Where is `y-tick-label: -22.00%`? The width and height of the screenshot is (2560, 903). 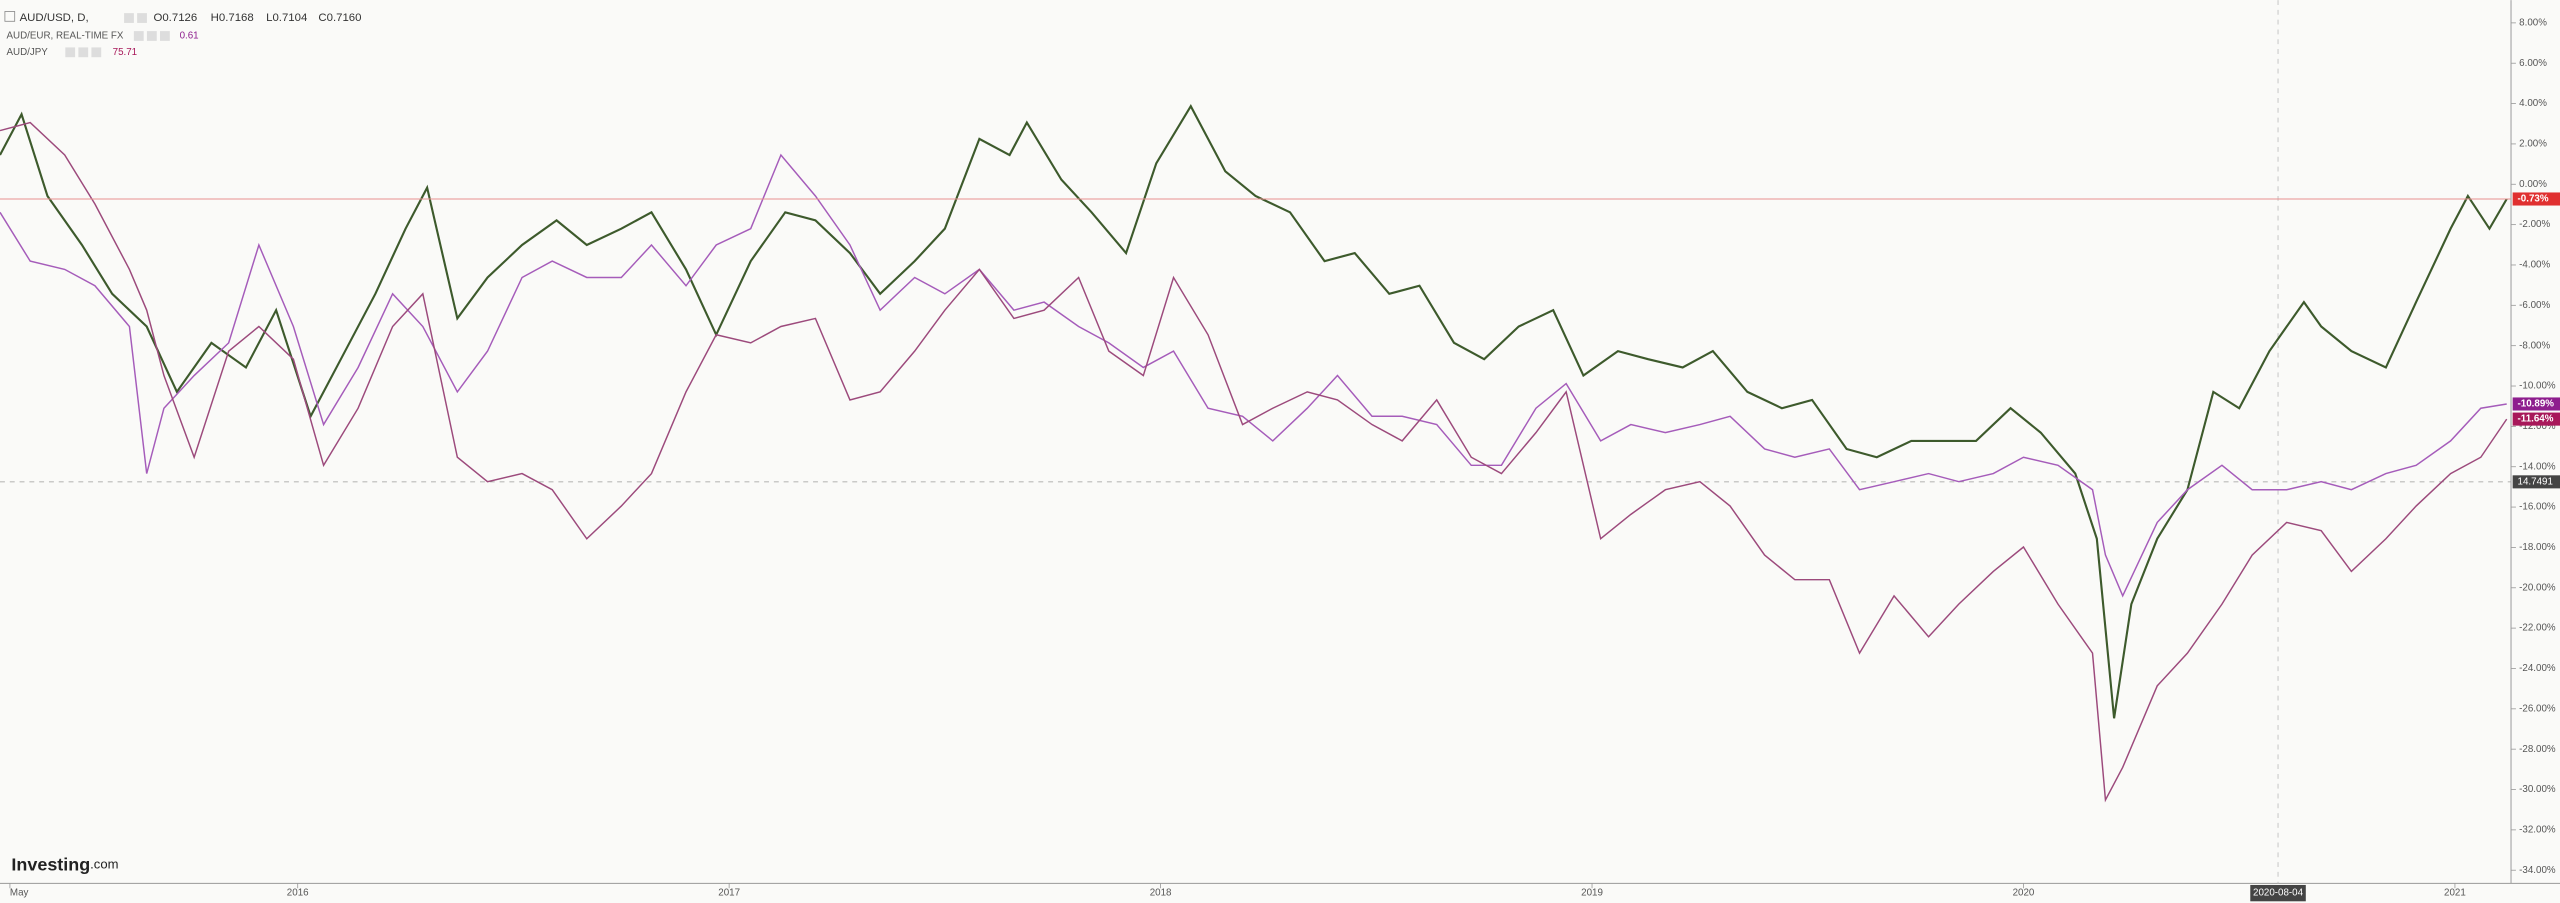 y-tick-label: -22.00% is located at coordinates (2537, 628).